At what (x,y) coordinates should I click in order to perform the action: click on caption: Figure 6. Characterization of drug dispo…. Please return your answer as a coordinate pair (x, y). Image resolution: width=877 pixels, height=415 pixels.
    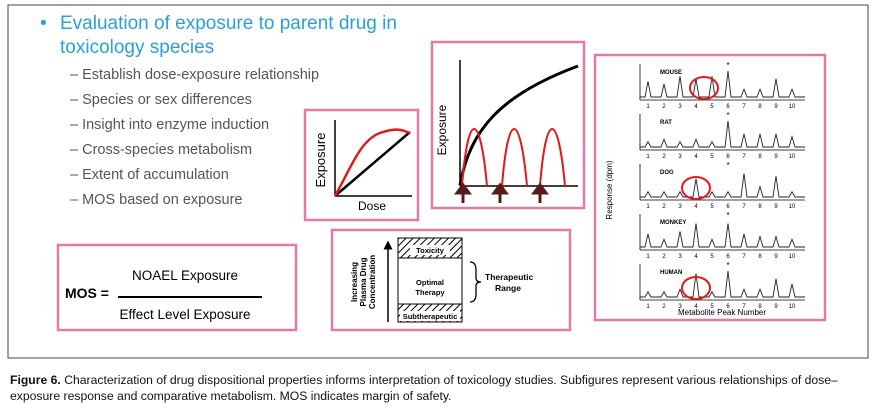
    Looking at the image, I should click on (439, 388).